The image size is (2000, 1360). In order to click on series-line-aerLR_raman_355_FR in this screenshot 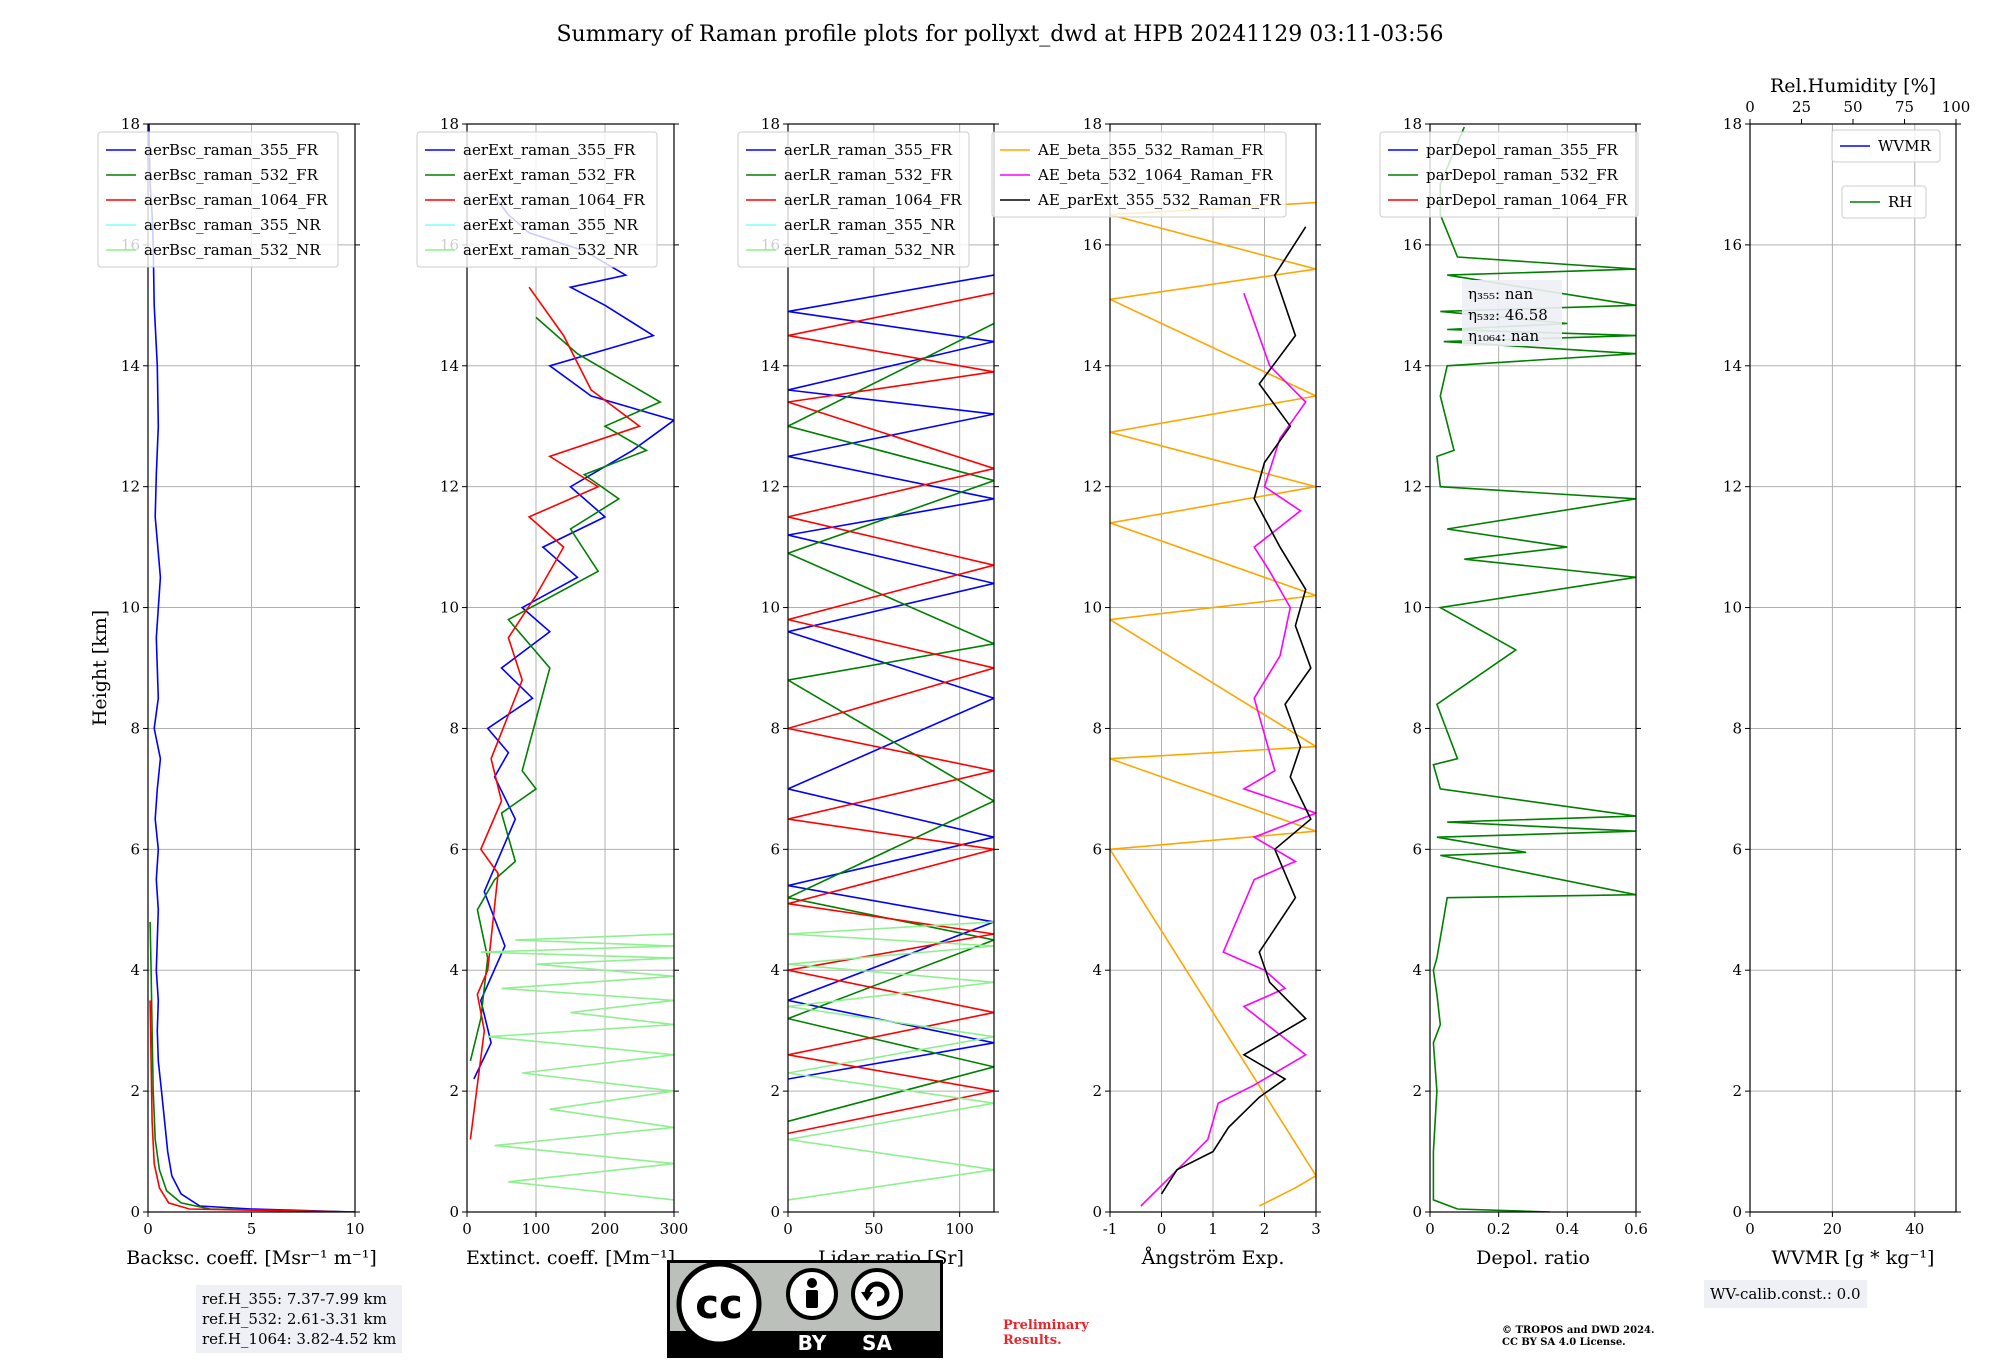, I will do `click(891, 677)`.